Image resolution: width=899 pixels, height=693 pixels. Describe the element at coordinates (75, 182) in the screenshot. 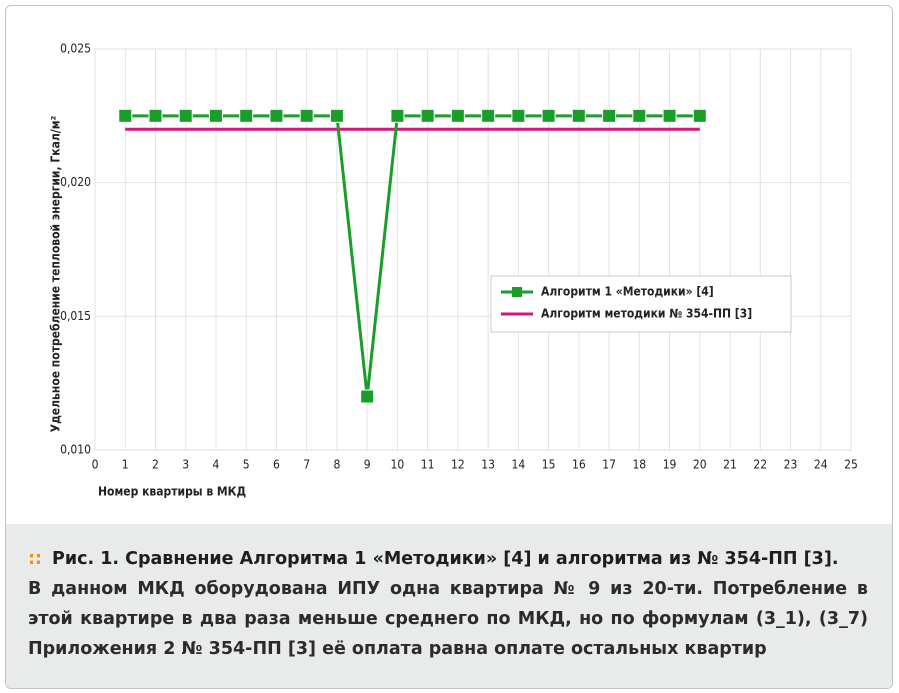

I see `y-tick-label: 0,020` at that location.